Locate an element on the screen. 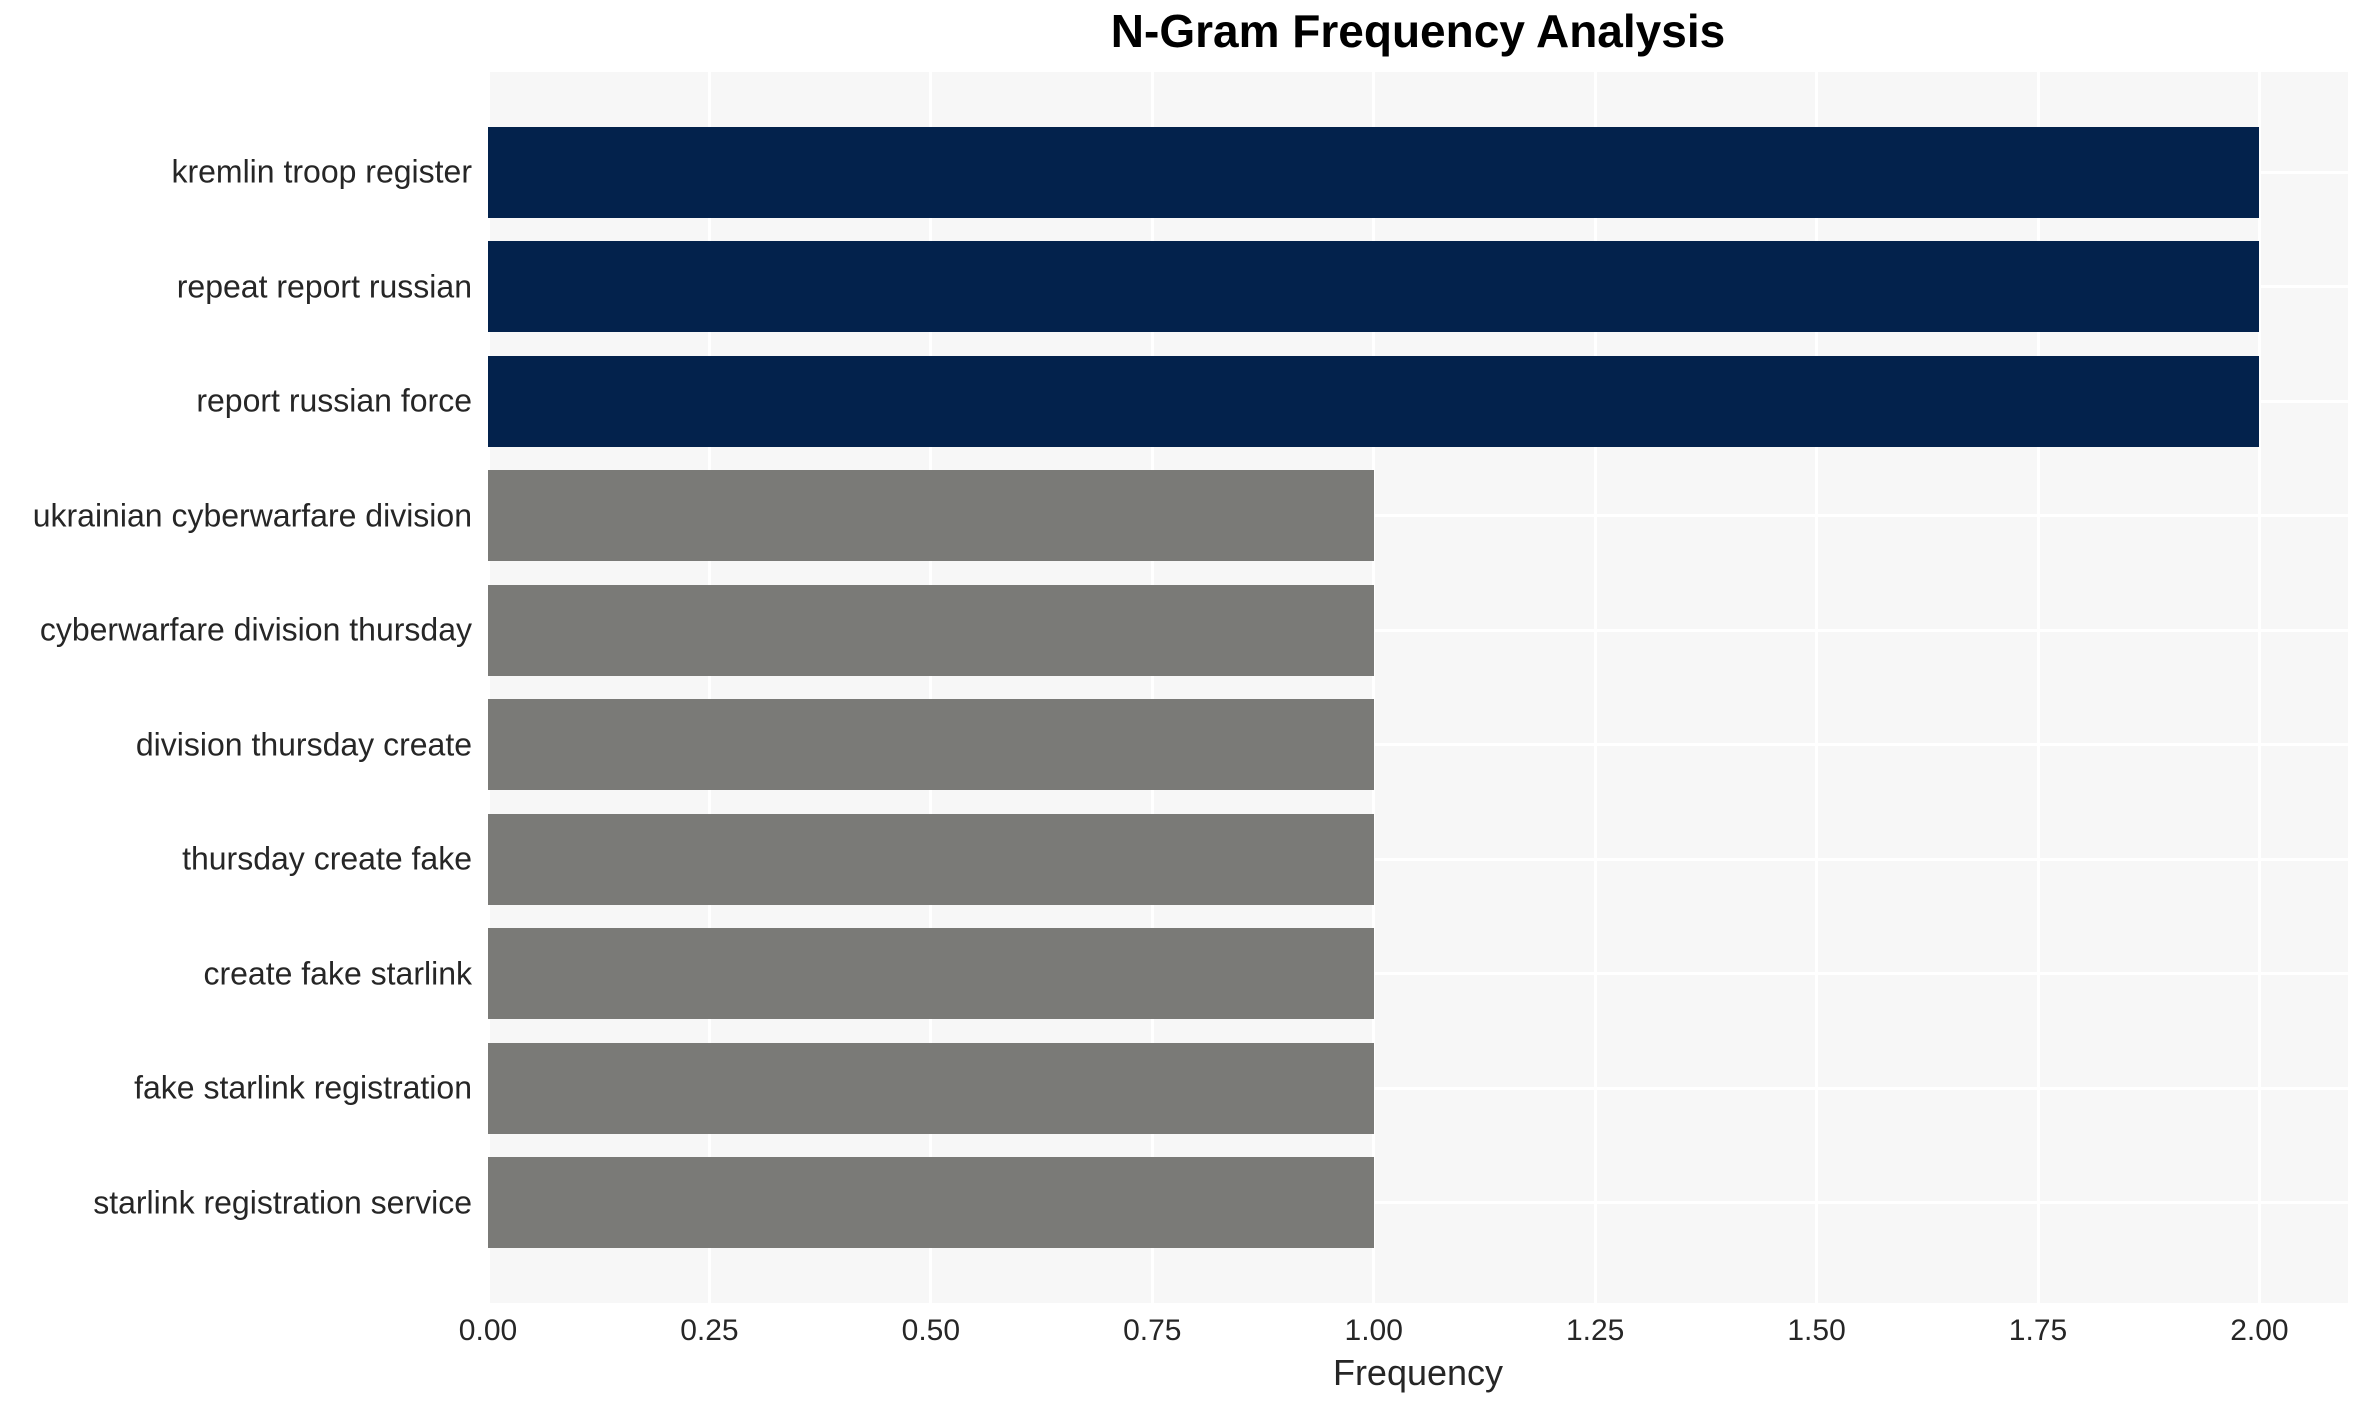 This screenshot has width=2367, height=1402. y-axis-label: repeat report russian is located at coordinates (324, 286).